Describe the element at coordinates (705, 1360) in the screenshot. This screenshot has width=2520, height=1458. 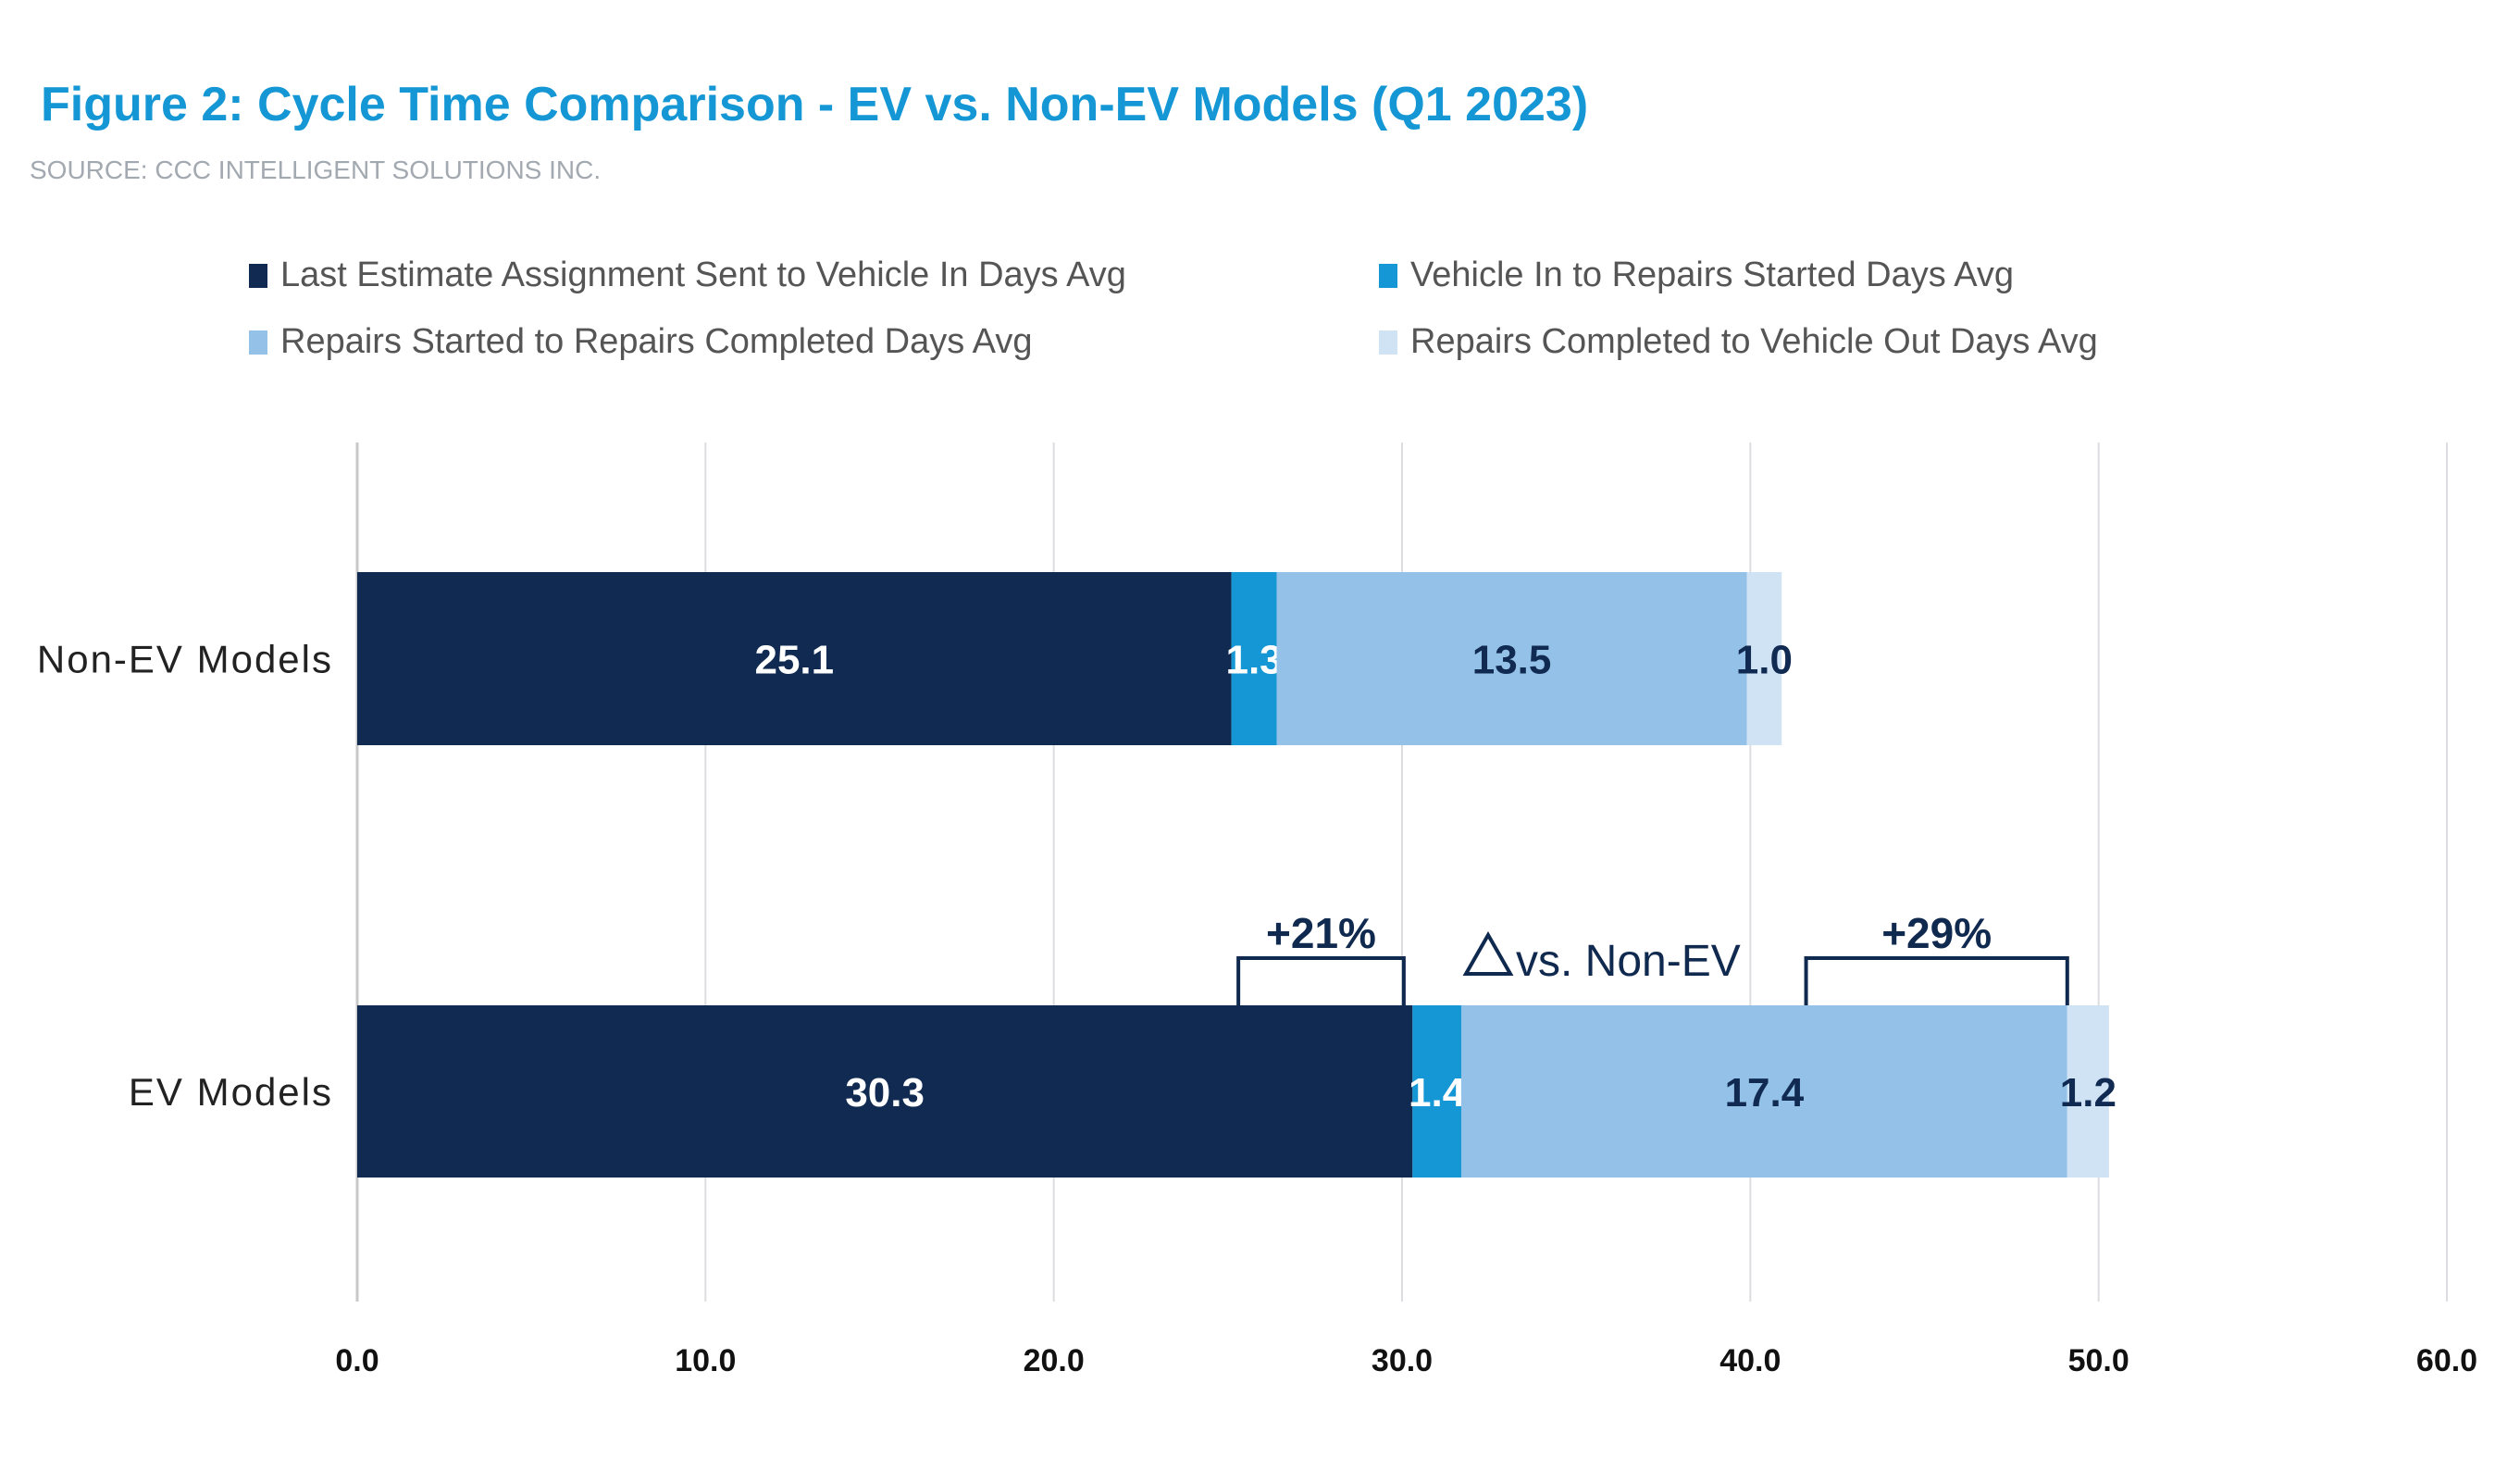
I see `x-tick-label: 10.0` at that location.